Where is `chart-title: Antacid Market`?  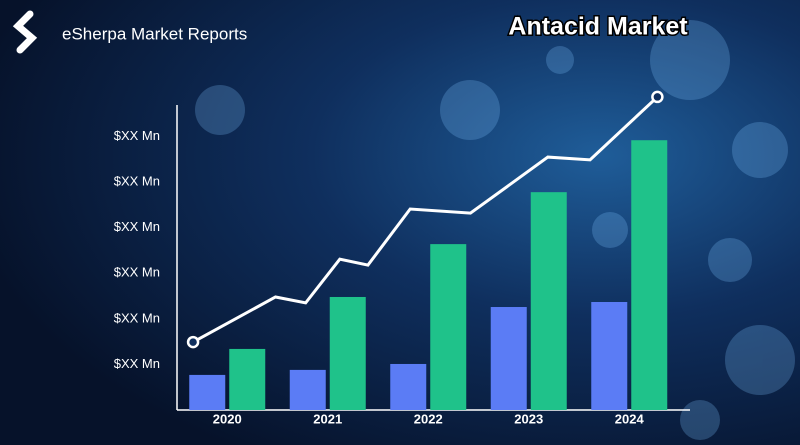
chart-title: Antacid Market is located at coordinates (598, 27).